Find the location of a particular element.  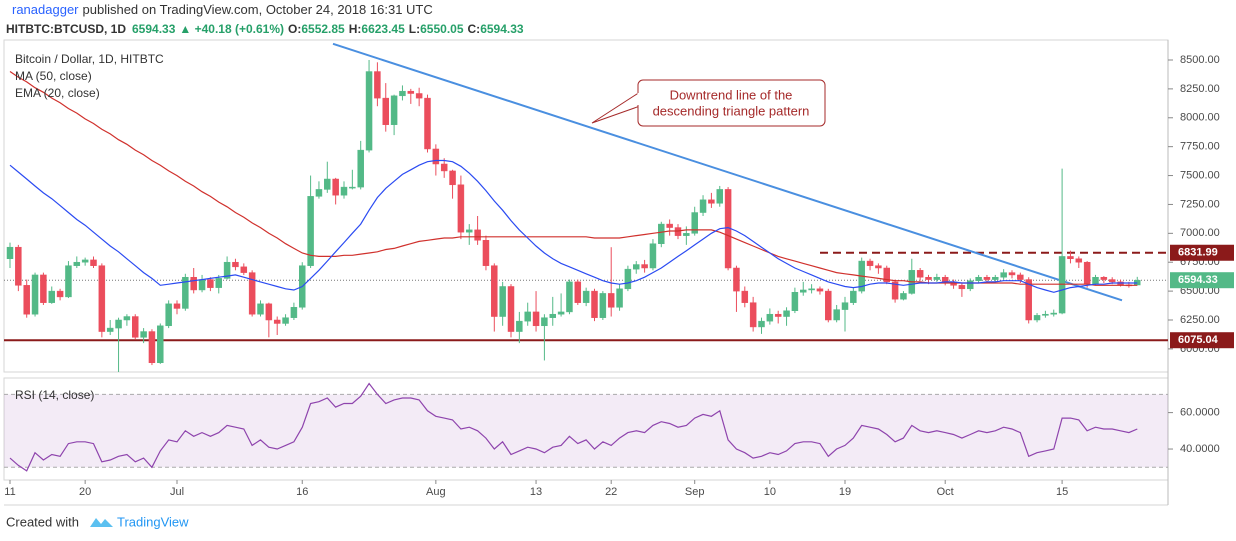

o-label: O: is located at coordinates (294, 29).